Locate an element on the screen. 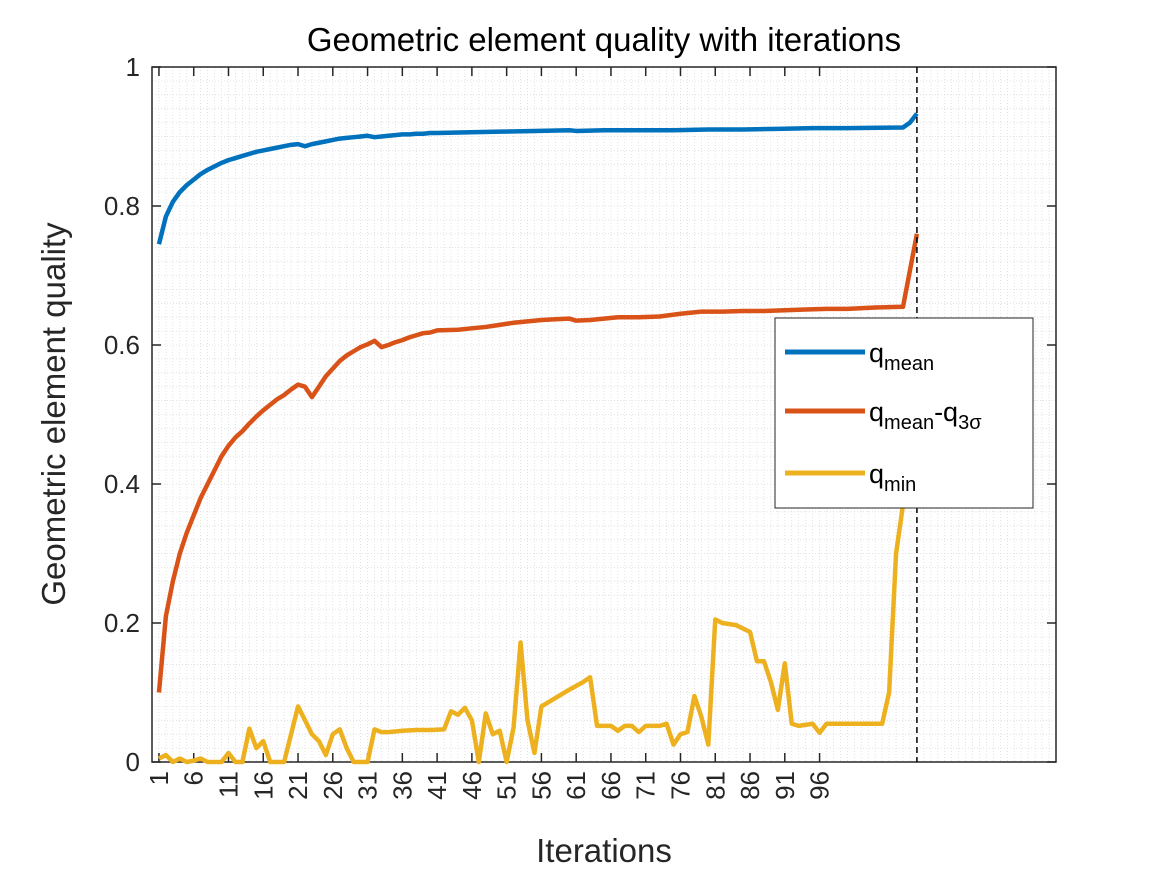  x-tick-label: 6 is located at coordinates (194, 778).